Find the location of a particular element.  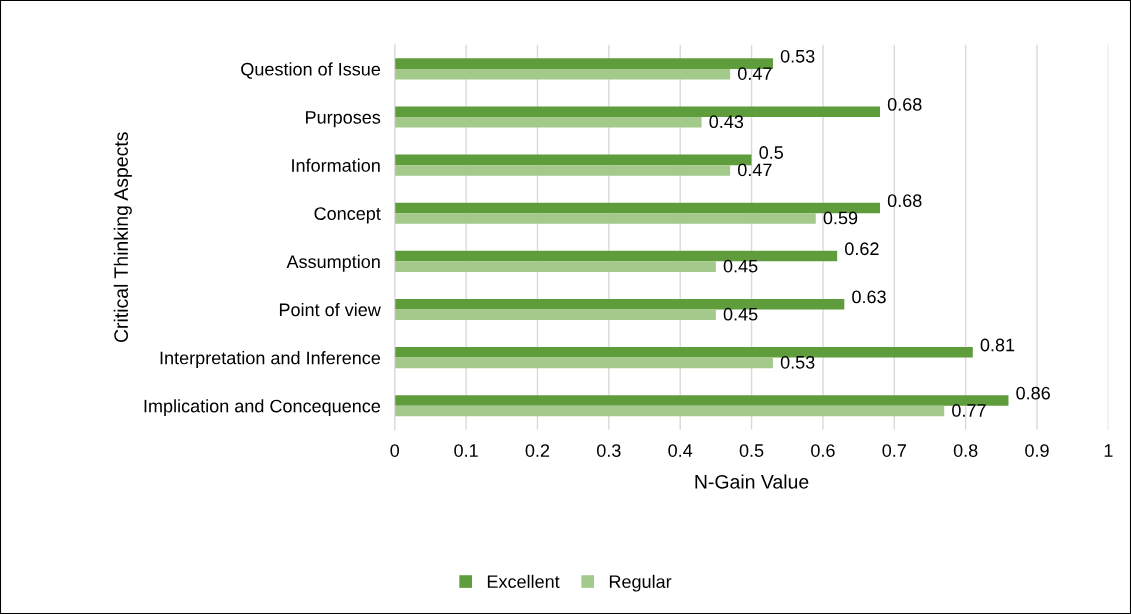

legend-label: Regular is located at coordinates (640, 583).